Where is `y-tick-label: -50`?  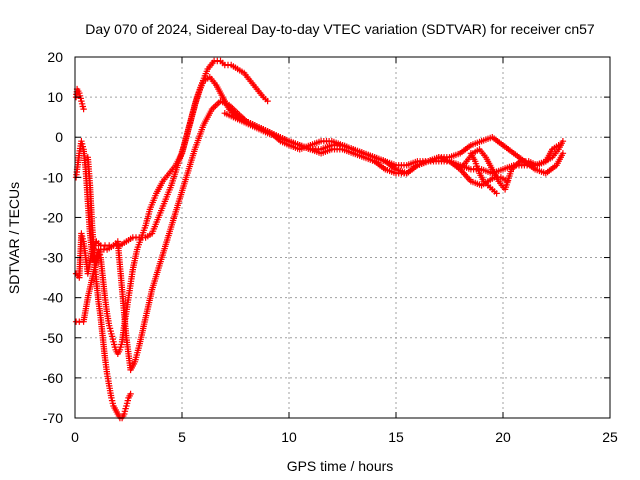 y-tick-label: -50 is located at coordinates (53, 338).